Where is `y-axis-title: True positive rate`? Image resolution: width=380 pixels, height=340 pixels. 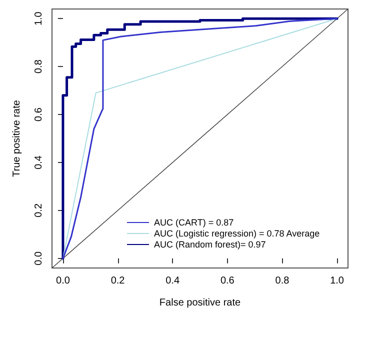 y-axis-title: True positive rate is located at coordinates (17, 138).